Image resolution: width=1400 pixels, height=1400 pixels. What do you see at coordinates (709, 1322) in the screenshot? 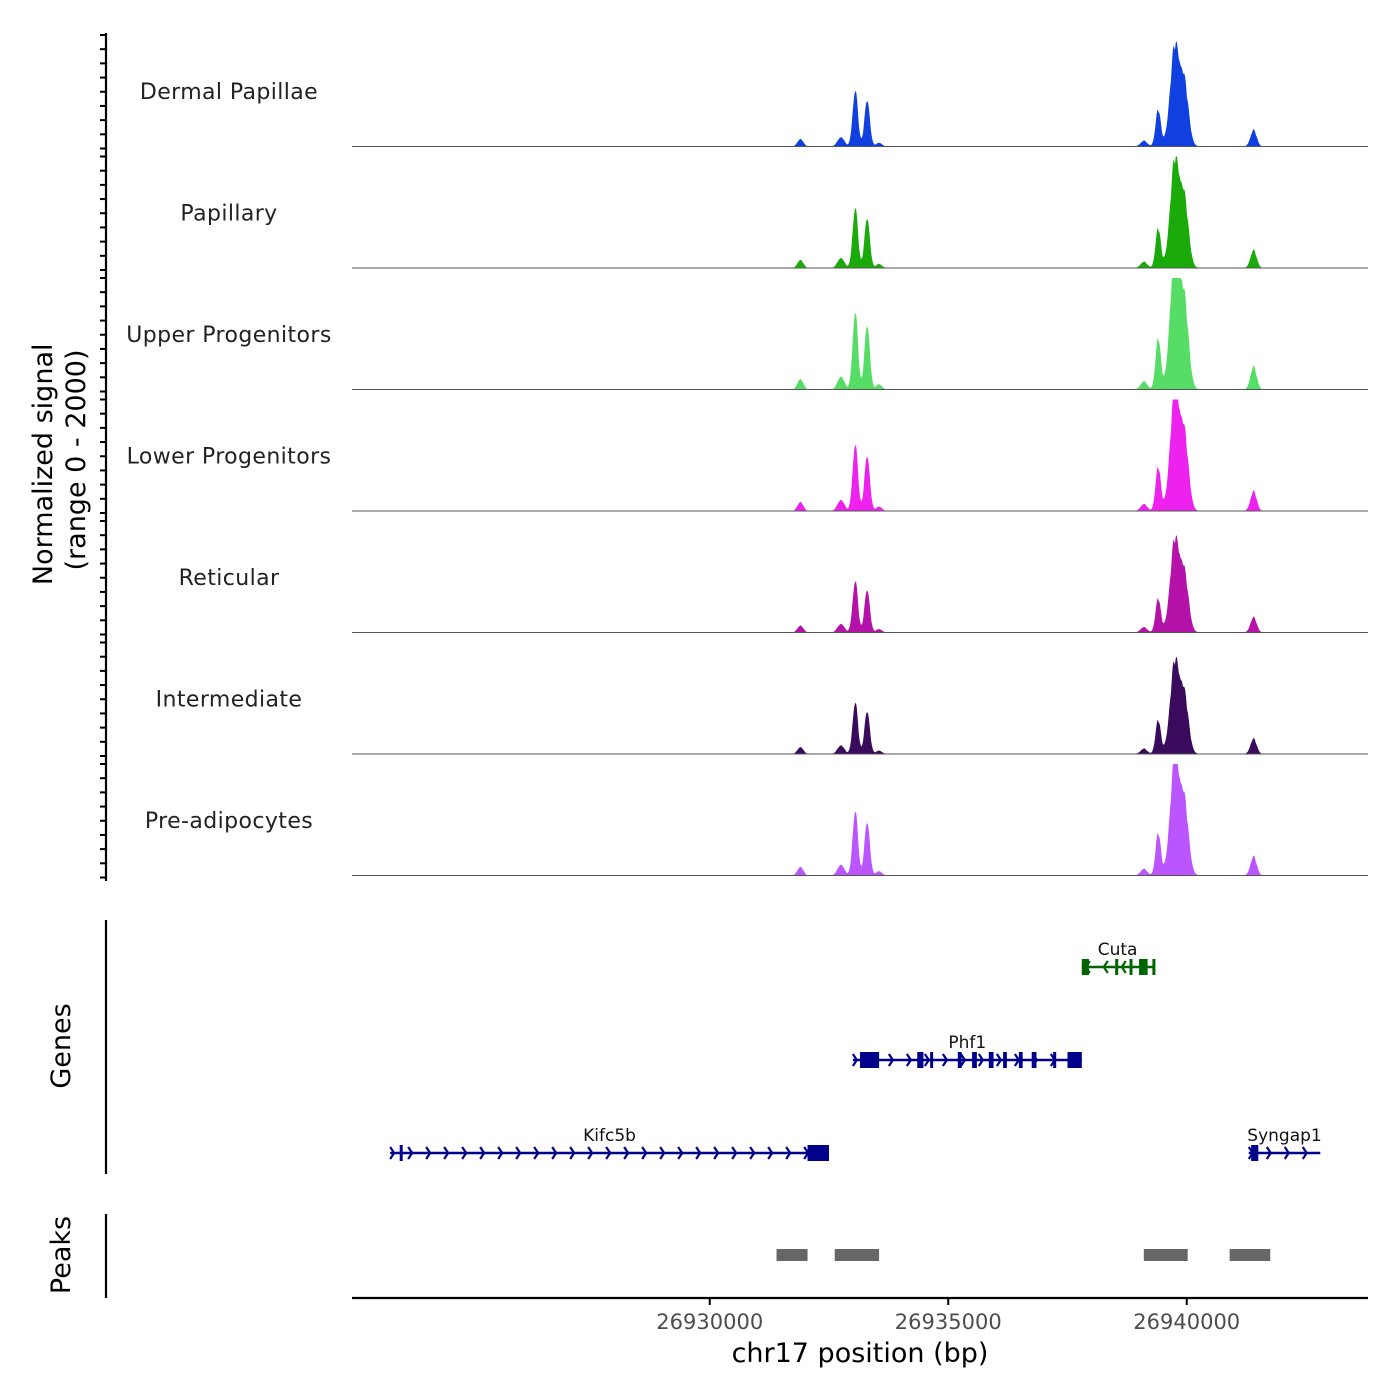
I see `x-tick-label: 26930000` at bounding box center [709, 1322].